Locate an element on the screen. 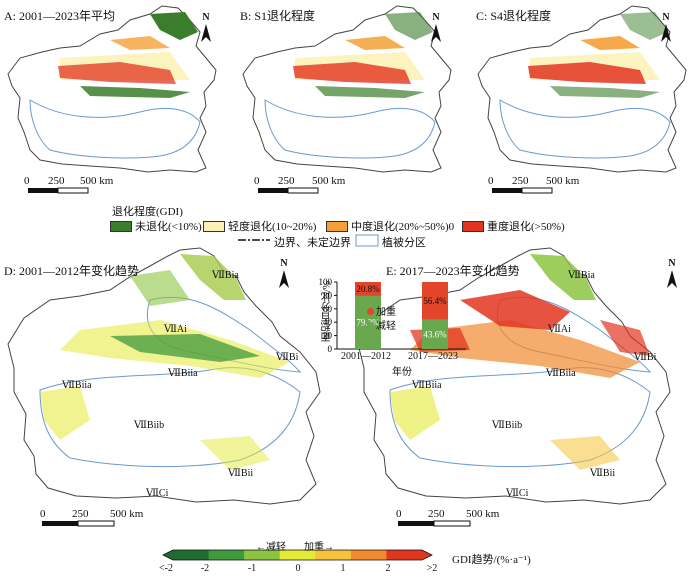  colorbar-tick-label: >2 is located at coordinates (432, 568).